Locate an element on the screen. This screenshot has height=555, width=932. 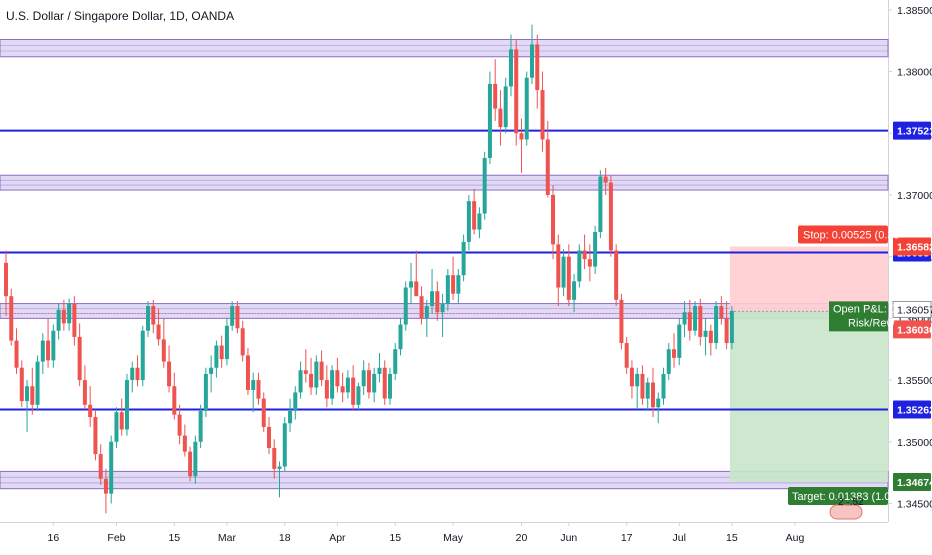
level-price-badge-bg is located at coordinates (912, 409).